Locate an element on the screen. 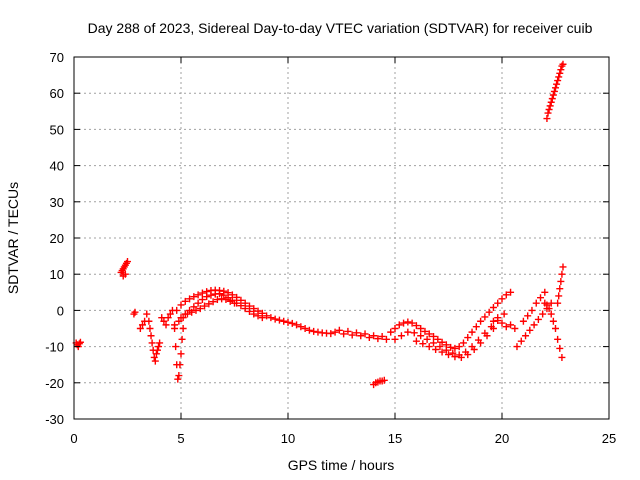  series-cluster-f-middle is located at coordinates (221, 306).